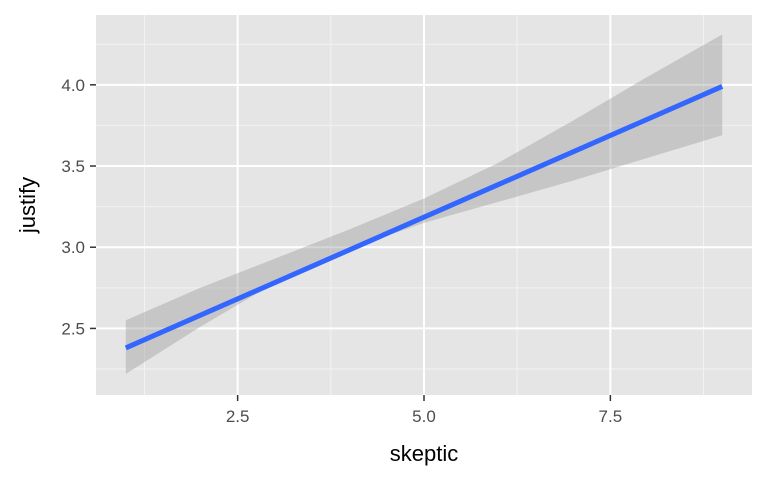 The height and width of the screenshot is (480, 768). I want to click on x-axis-title: skeptic, so click(424, 453).